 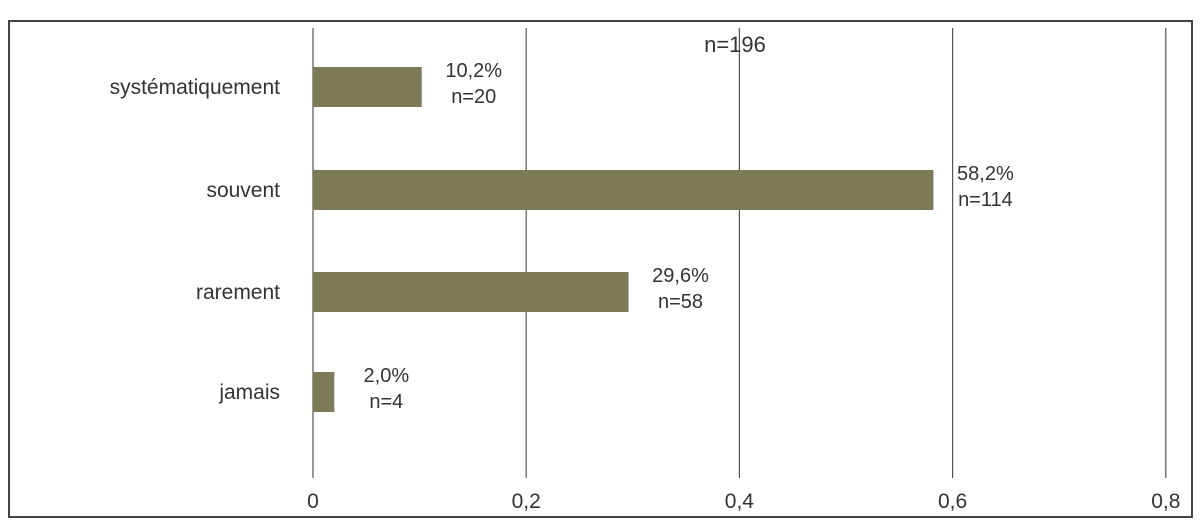 I want to click on x-tick-label-4: 0,8, so click(x=1165, y=501).